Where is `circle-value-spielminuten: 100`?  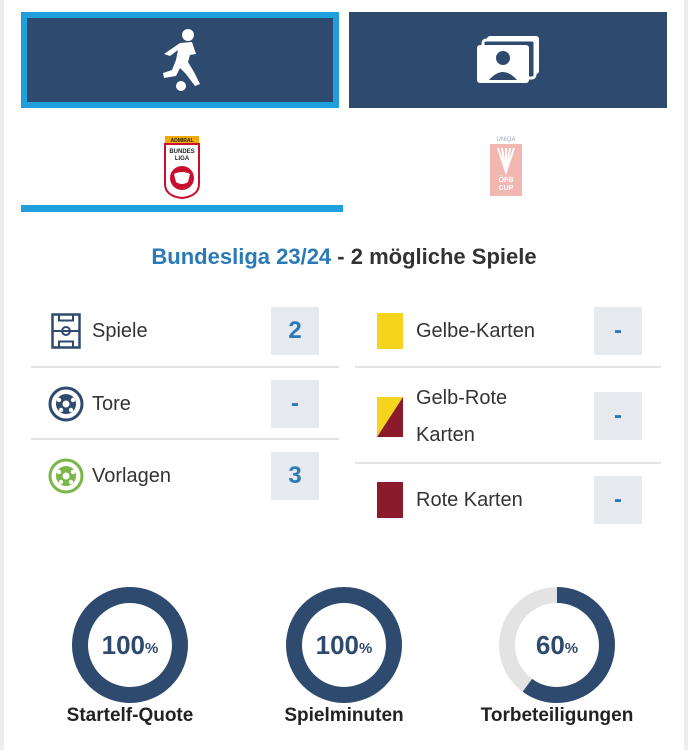
circle-value-spielminuten: 100 is located at coordinates (337, 644).